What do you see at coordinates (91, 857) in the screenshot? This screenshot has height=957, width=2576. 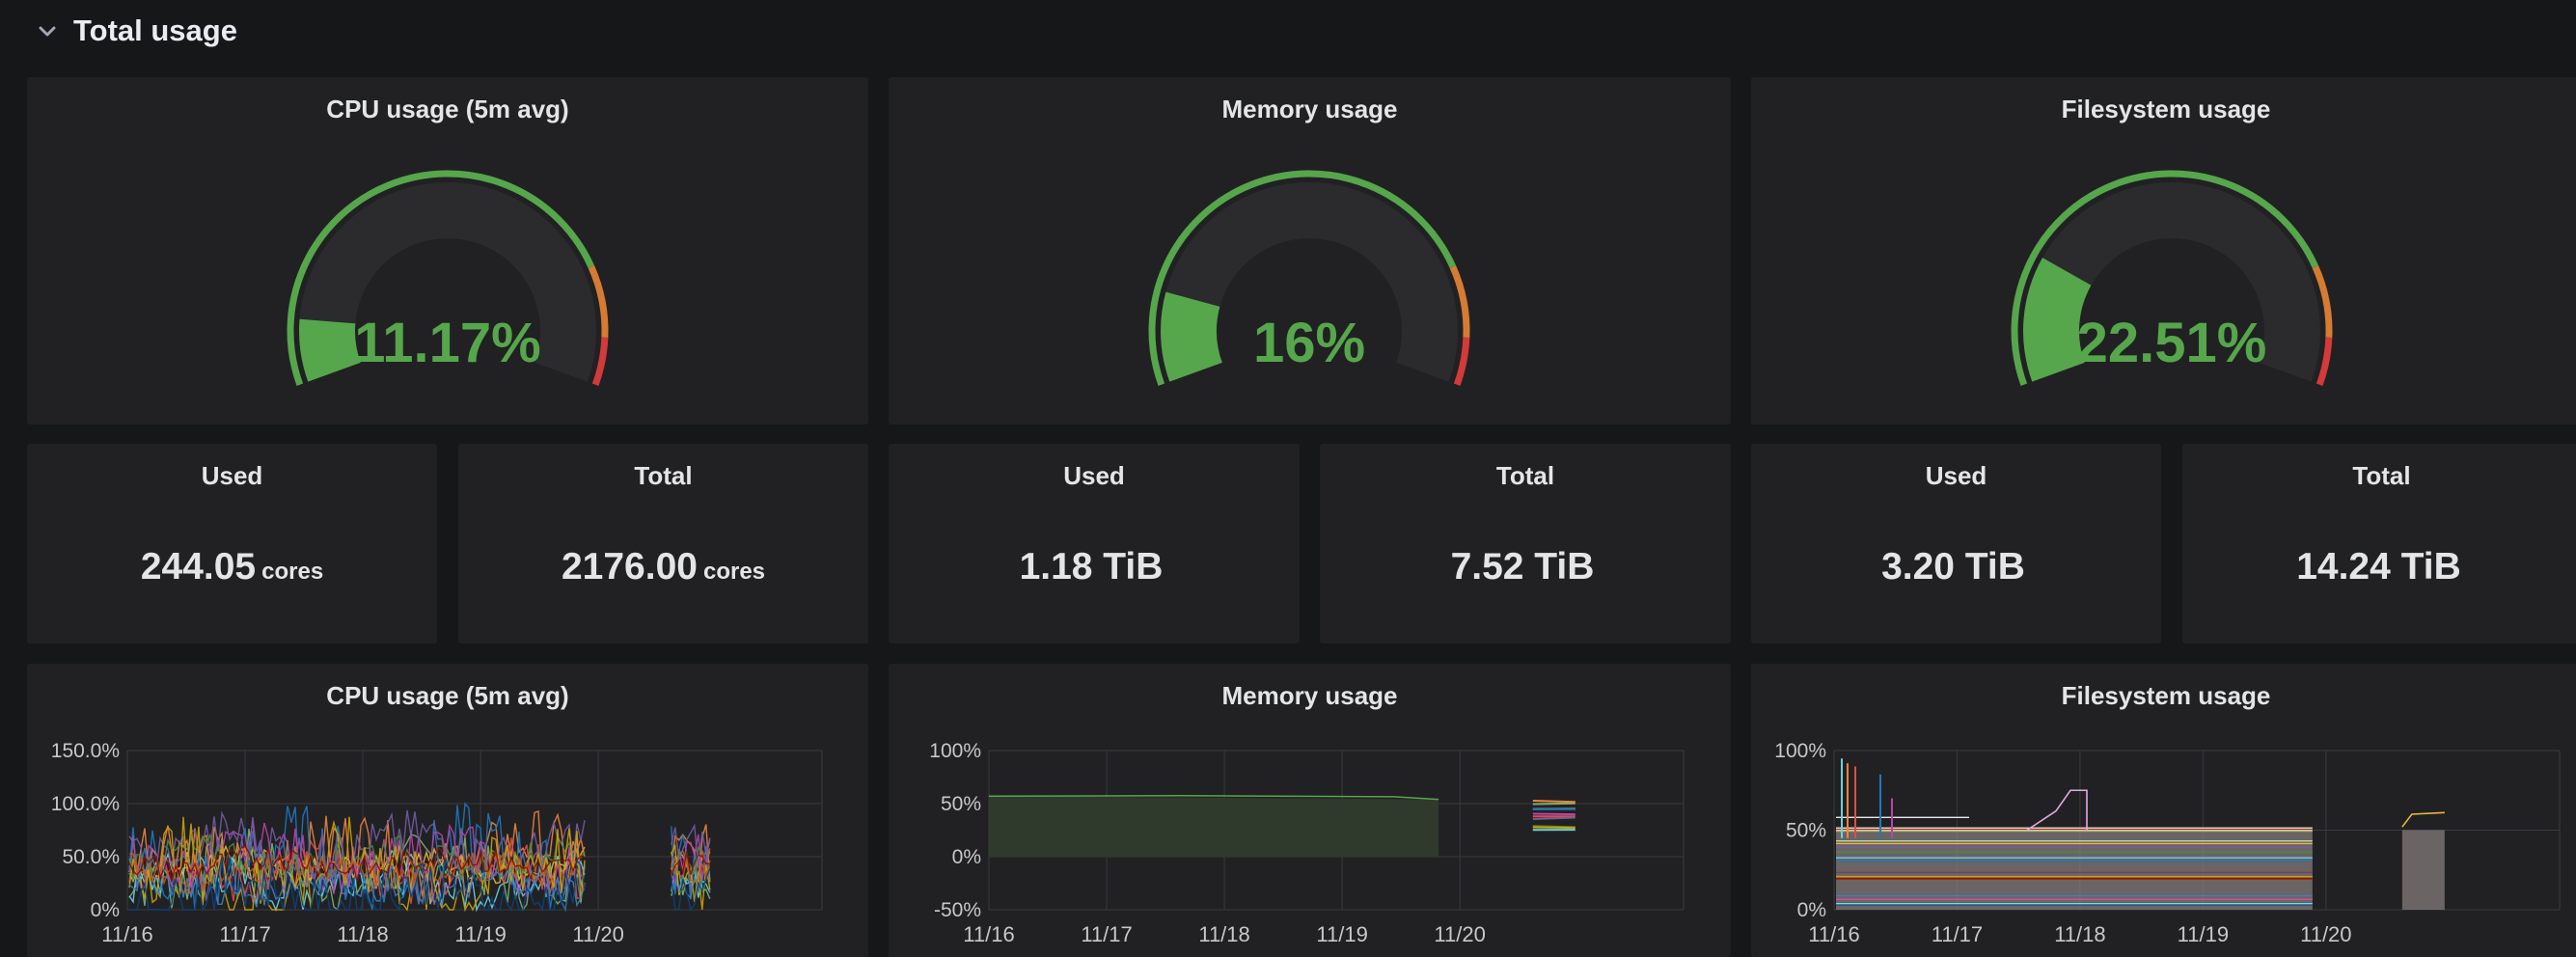 I see `y-tick-label: 50.0%` at bounding box center [91, 857].